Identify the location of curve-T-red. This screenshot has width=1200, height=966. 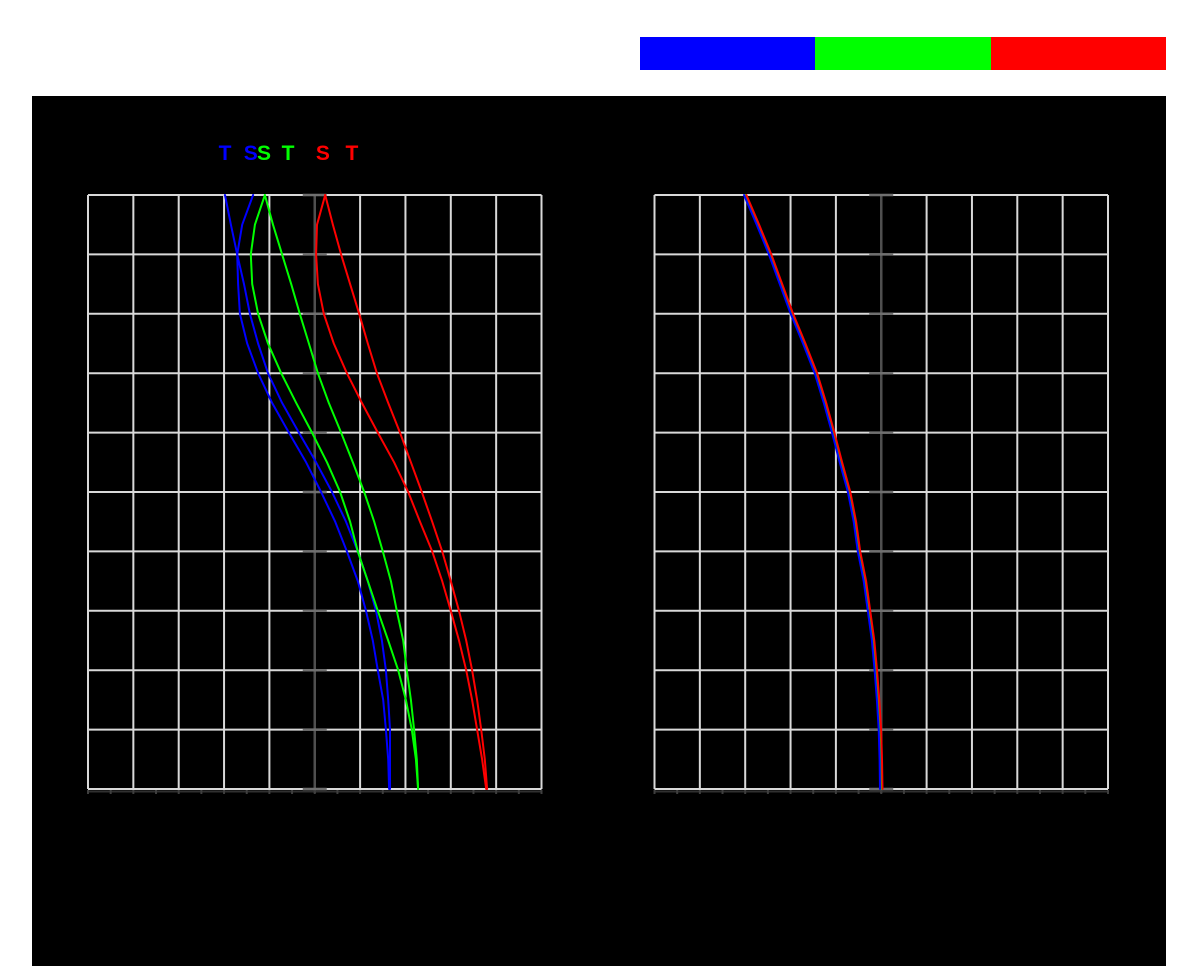
(406, 492).